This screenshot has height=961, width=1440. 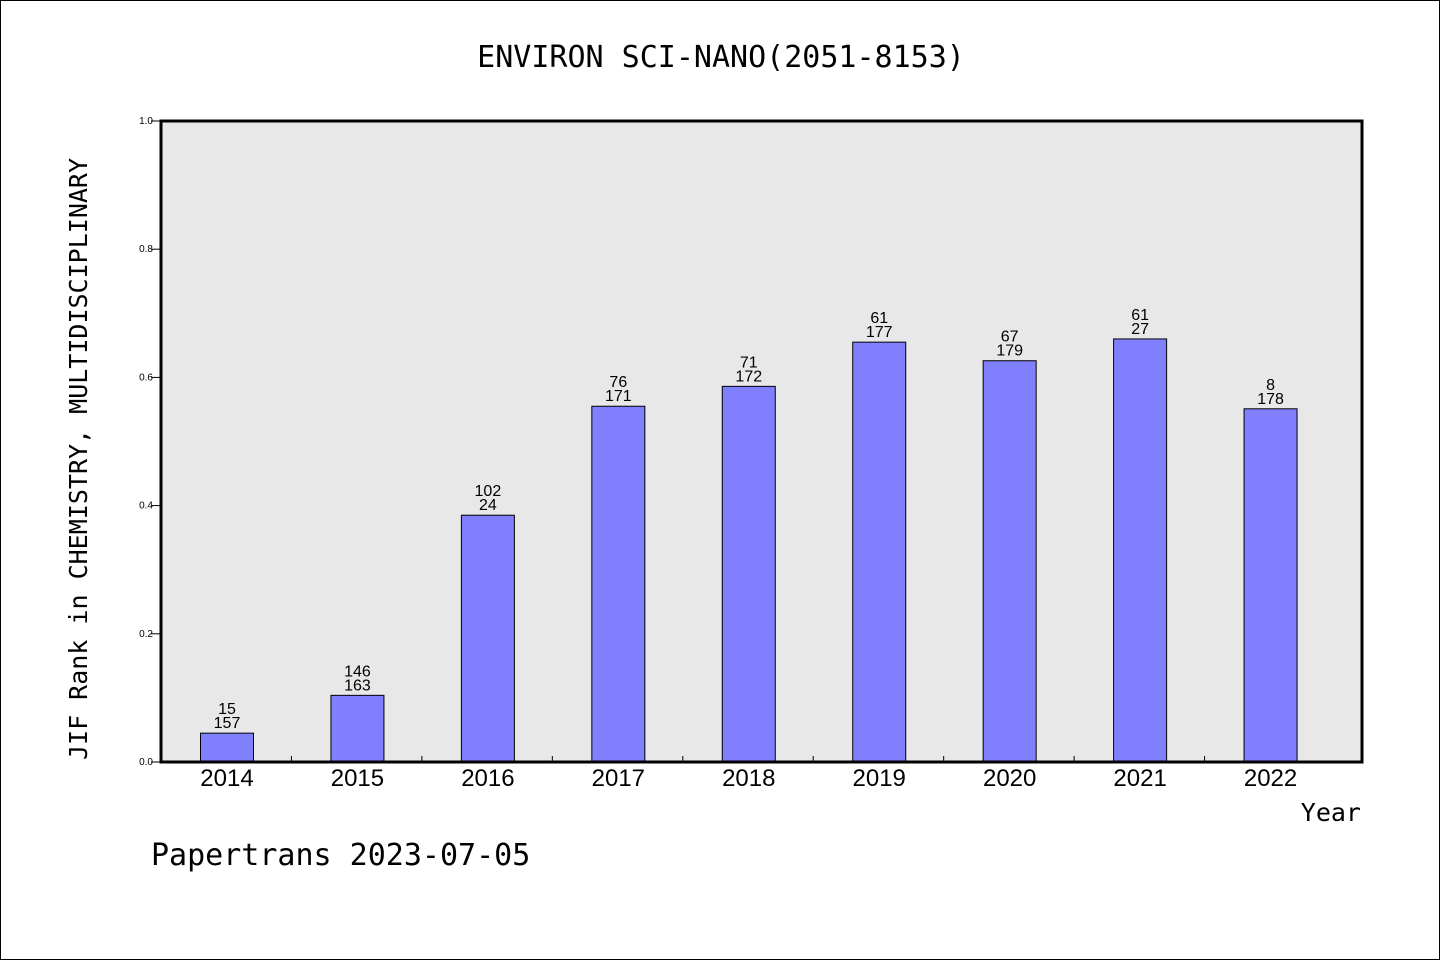 What do you see at coordinates (1009, 778) in the screenshot?
I see `x-tick-label: 2020` at bounding box center [1009, 778].